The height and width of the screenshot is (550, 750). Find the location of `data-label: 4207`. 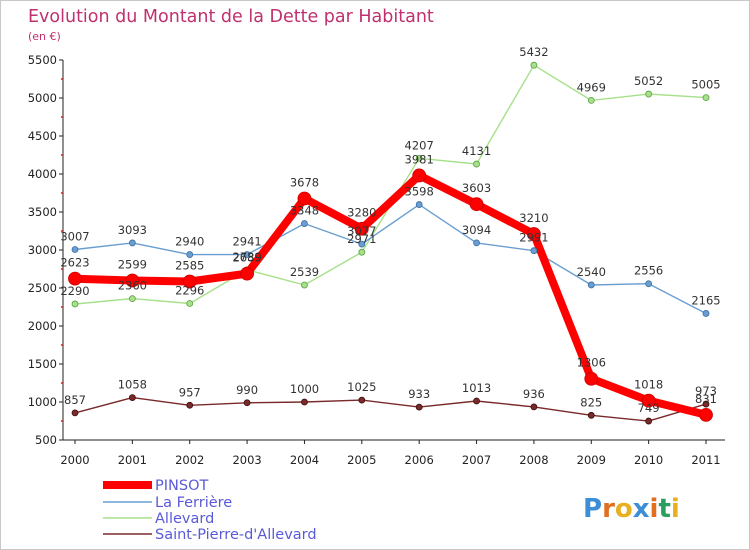

data-label: 4207 is located at coordinates (419, 145).